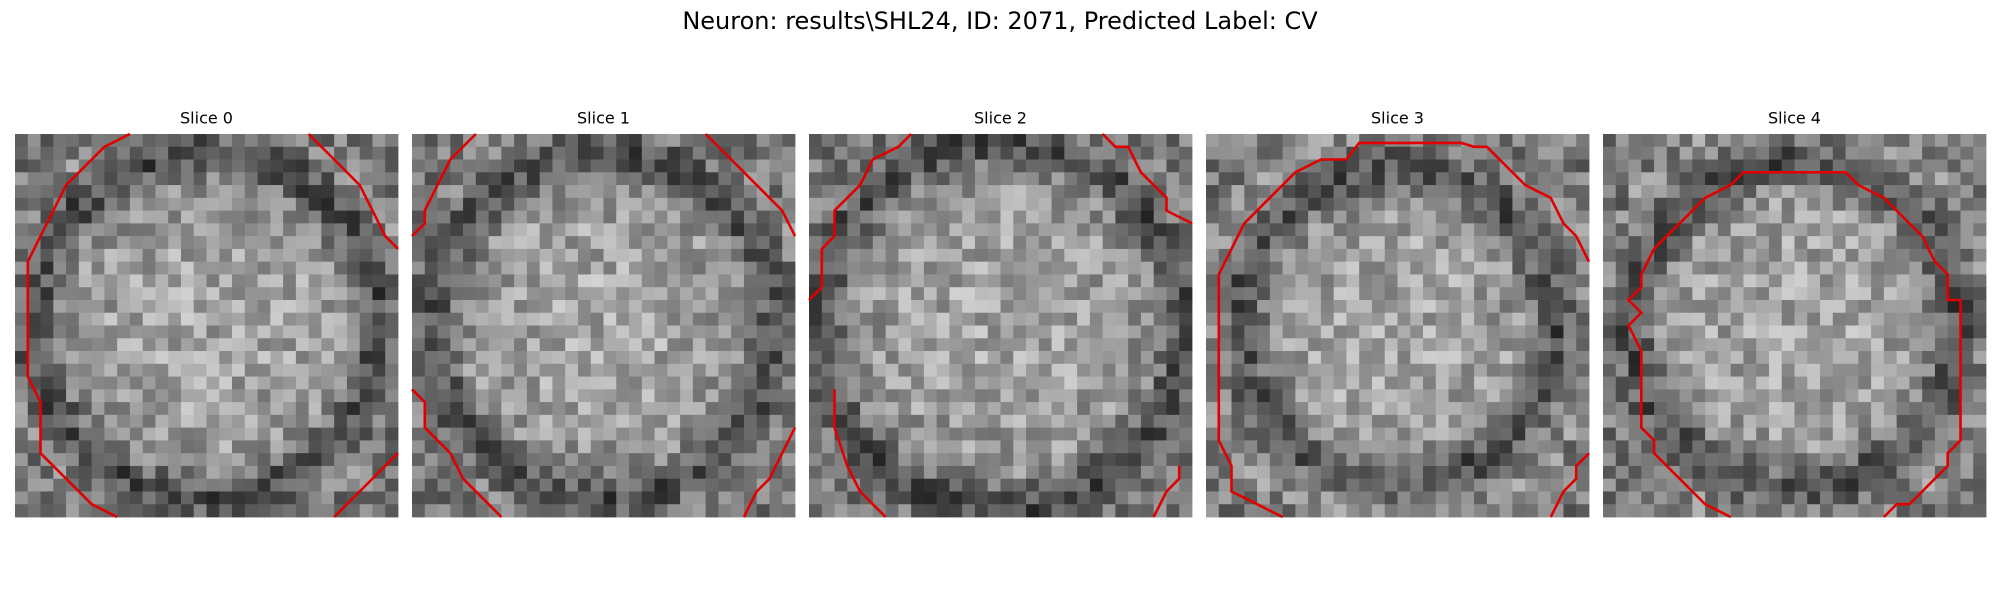 Image resolution: width=2000 pixels, height=600 pixels. What do you see at coordinates (750, 185) in the screenshot?
I see `contour` at bounding box center [750, 185].